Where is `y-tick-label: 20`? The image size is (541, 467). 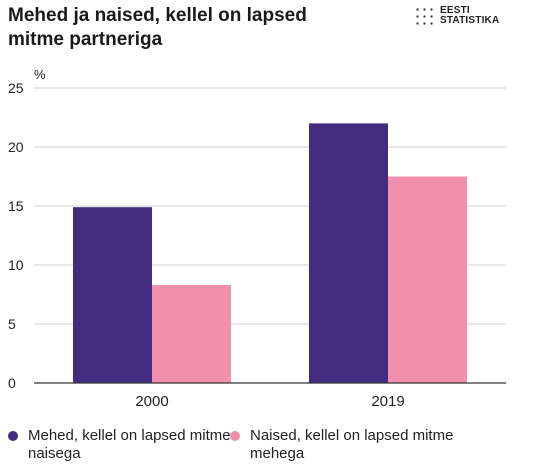
y-tick-label: 20 is located at coordinates (16, 147).